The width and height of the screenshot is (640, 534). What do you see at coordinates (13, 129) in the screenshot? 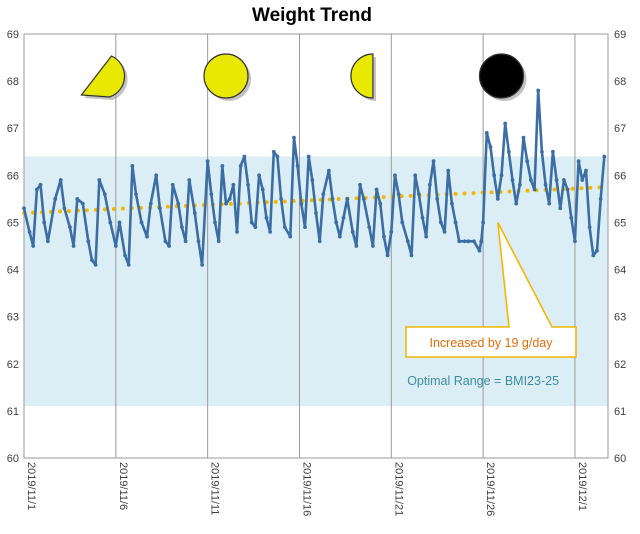
I see `y-tick-label-left: 67` at bounding box center [13, 129].